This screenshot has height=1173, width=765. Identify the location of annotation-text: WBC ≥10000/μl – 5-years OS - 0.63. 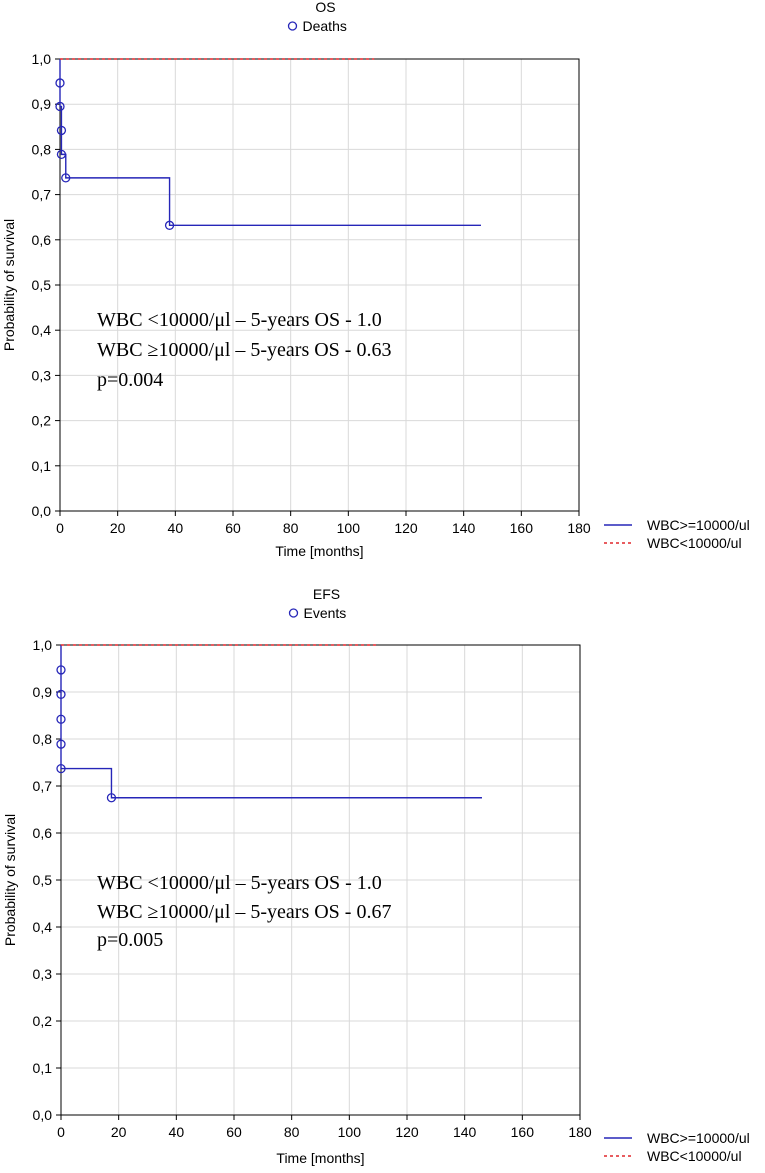
(244, 350).